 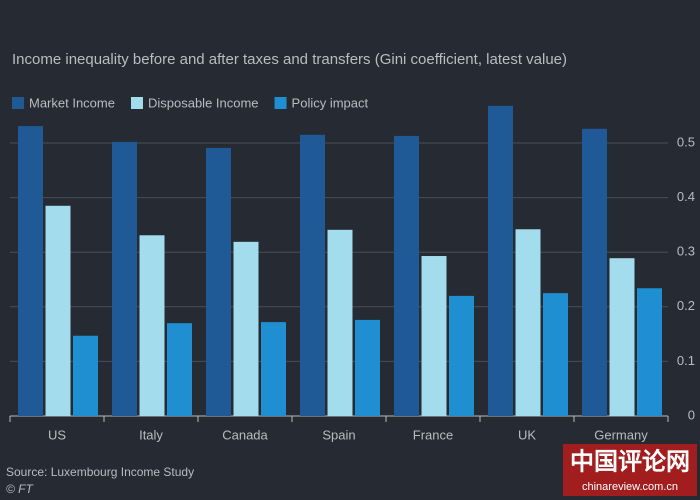 What do you see at coordinates (57, 434) in the screenshot?
I see `x-tick-label: US` at bounding box center [57, 434].